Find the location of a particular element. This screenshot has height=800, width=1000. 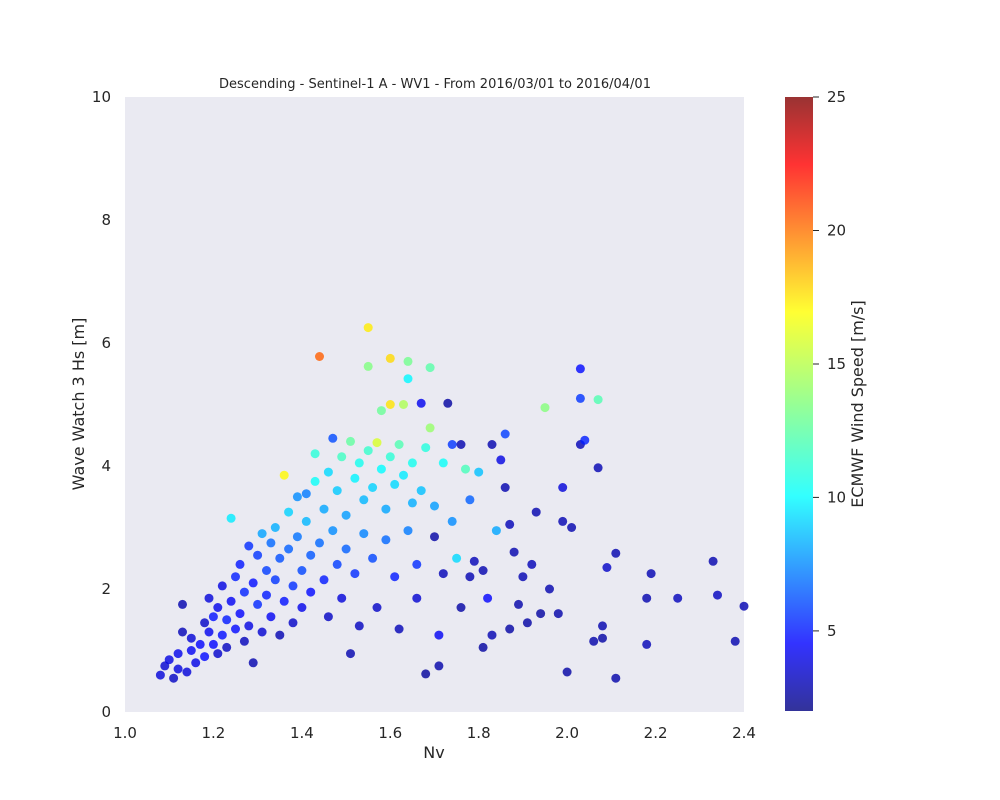

colorbar-ticks: 5 10 15 20 25 is located at coordinates (829, 364).